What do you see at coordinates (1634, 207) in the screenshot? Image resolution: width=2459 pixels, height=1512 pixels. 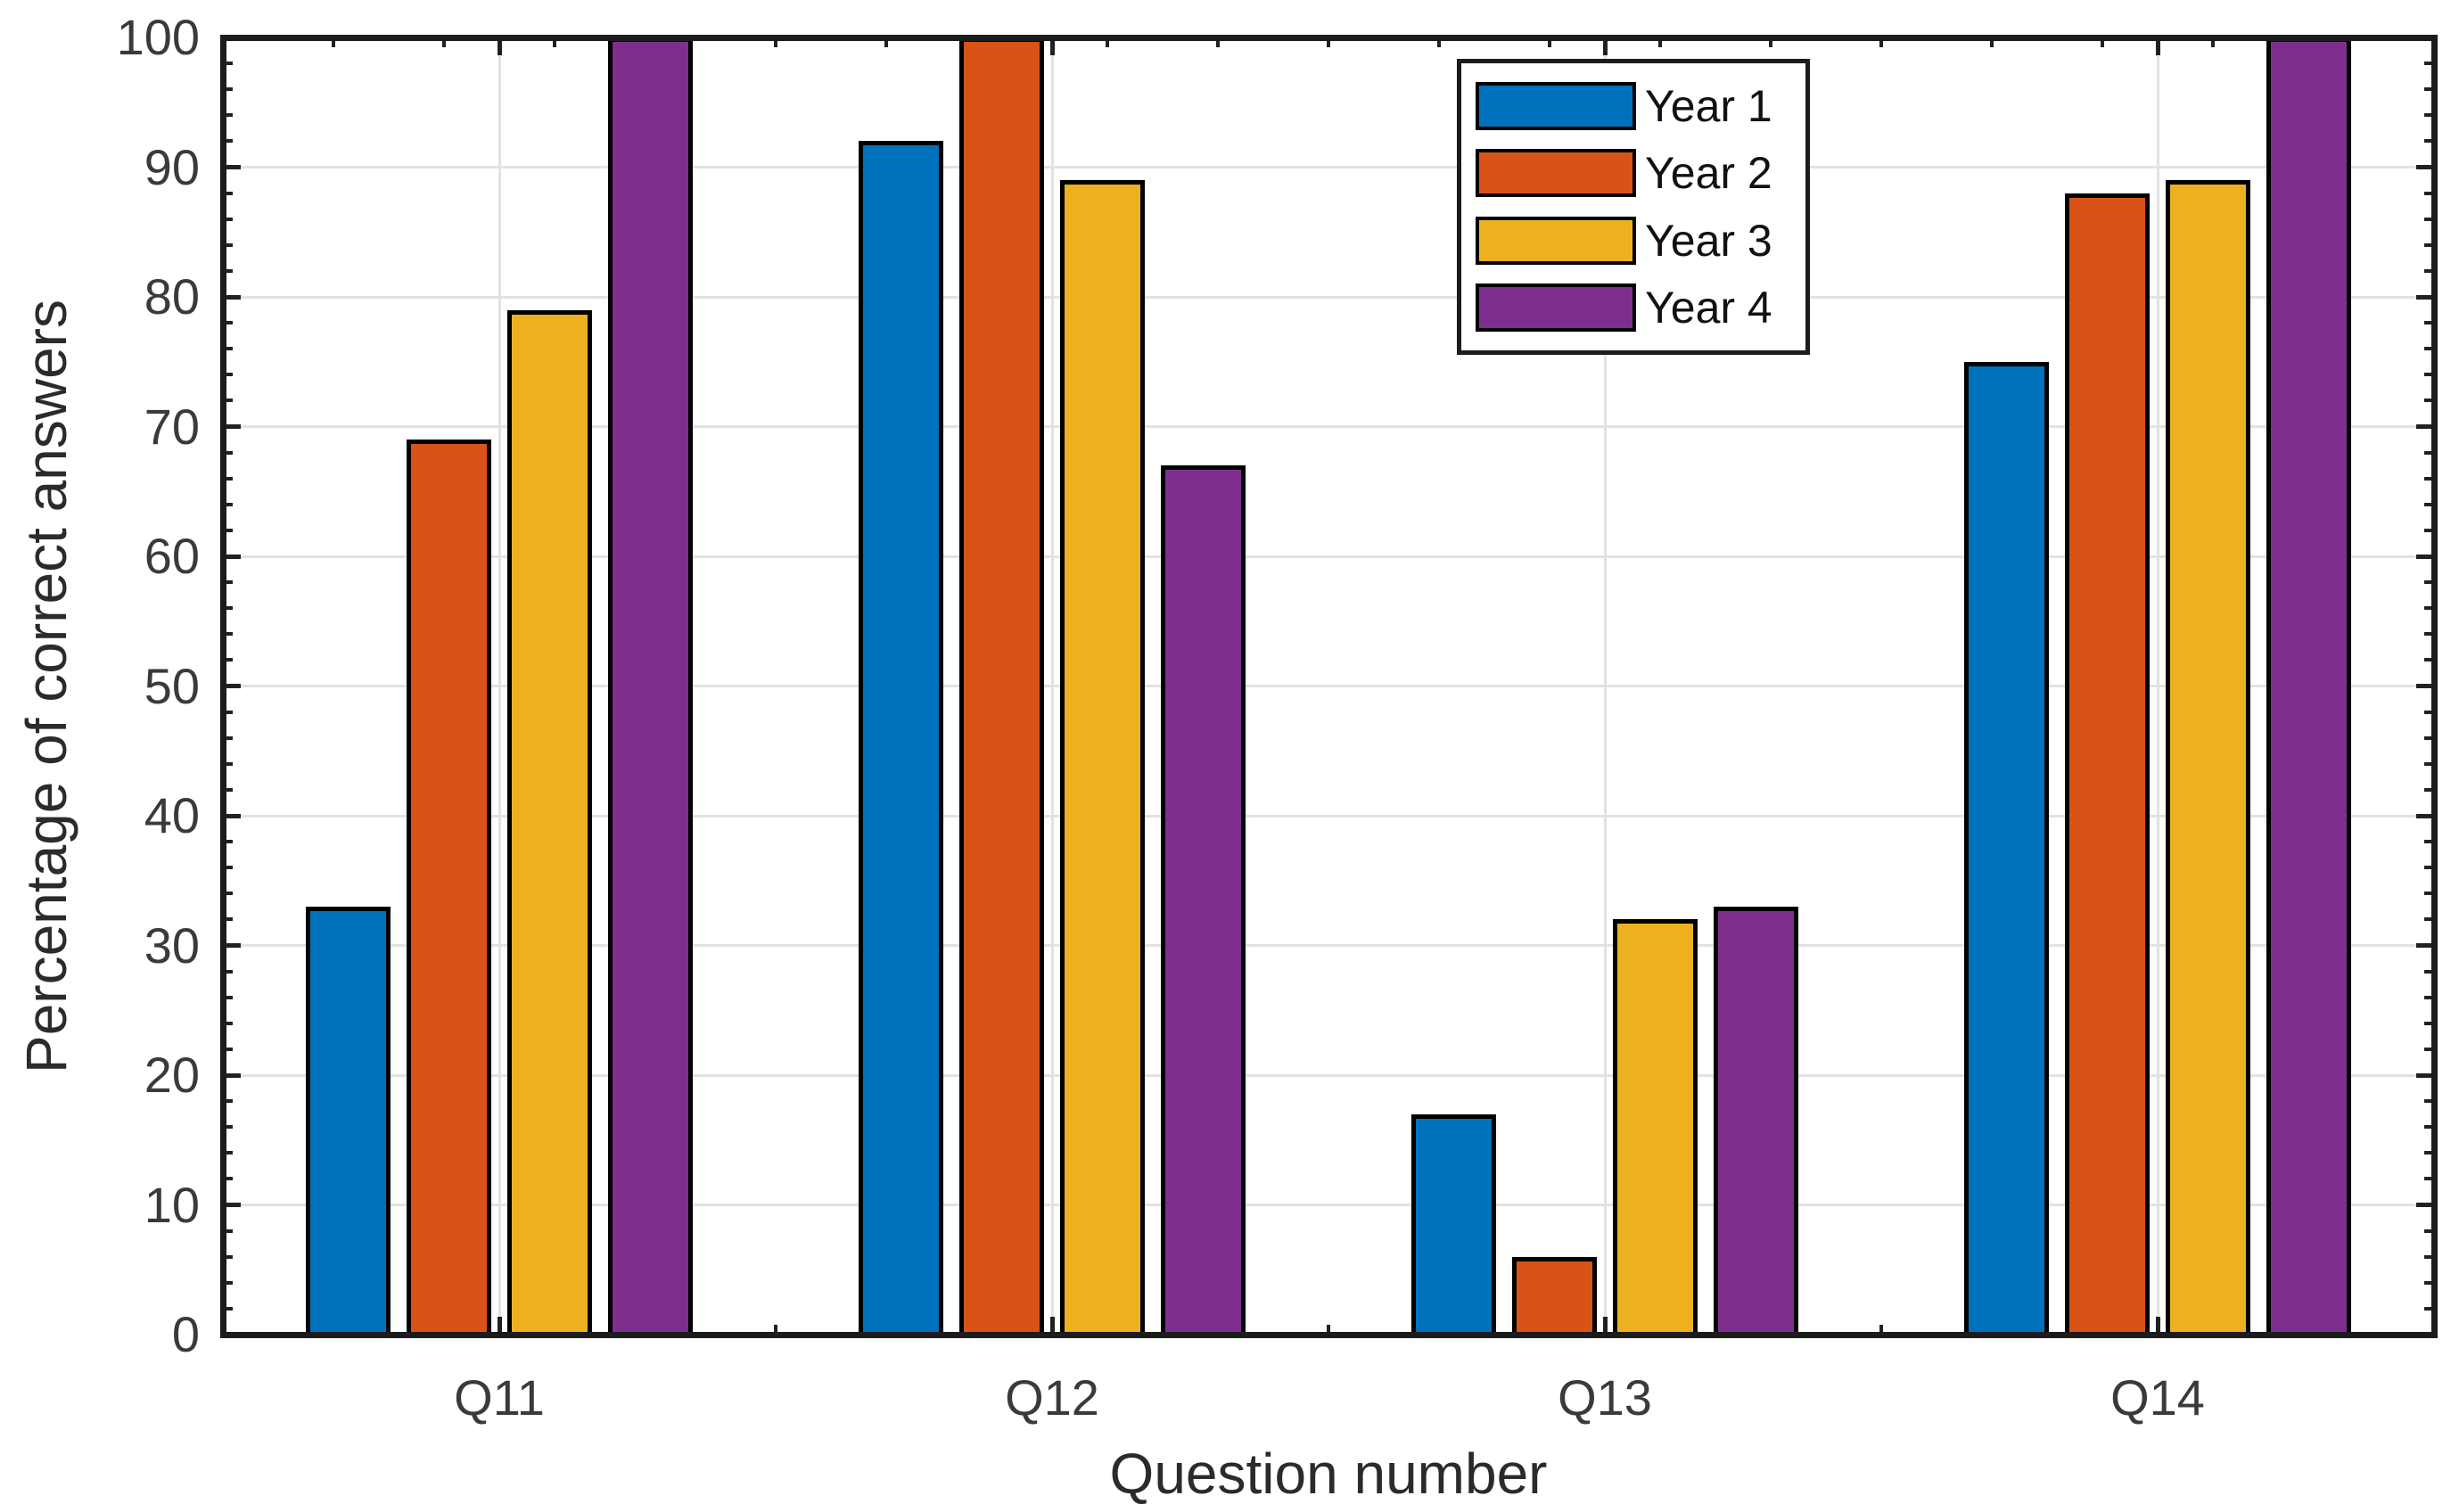 I see `legend: Year 1 Year 2 Year 3 Year 4` at bounding box center [1634, 207].